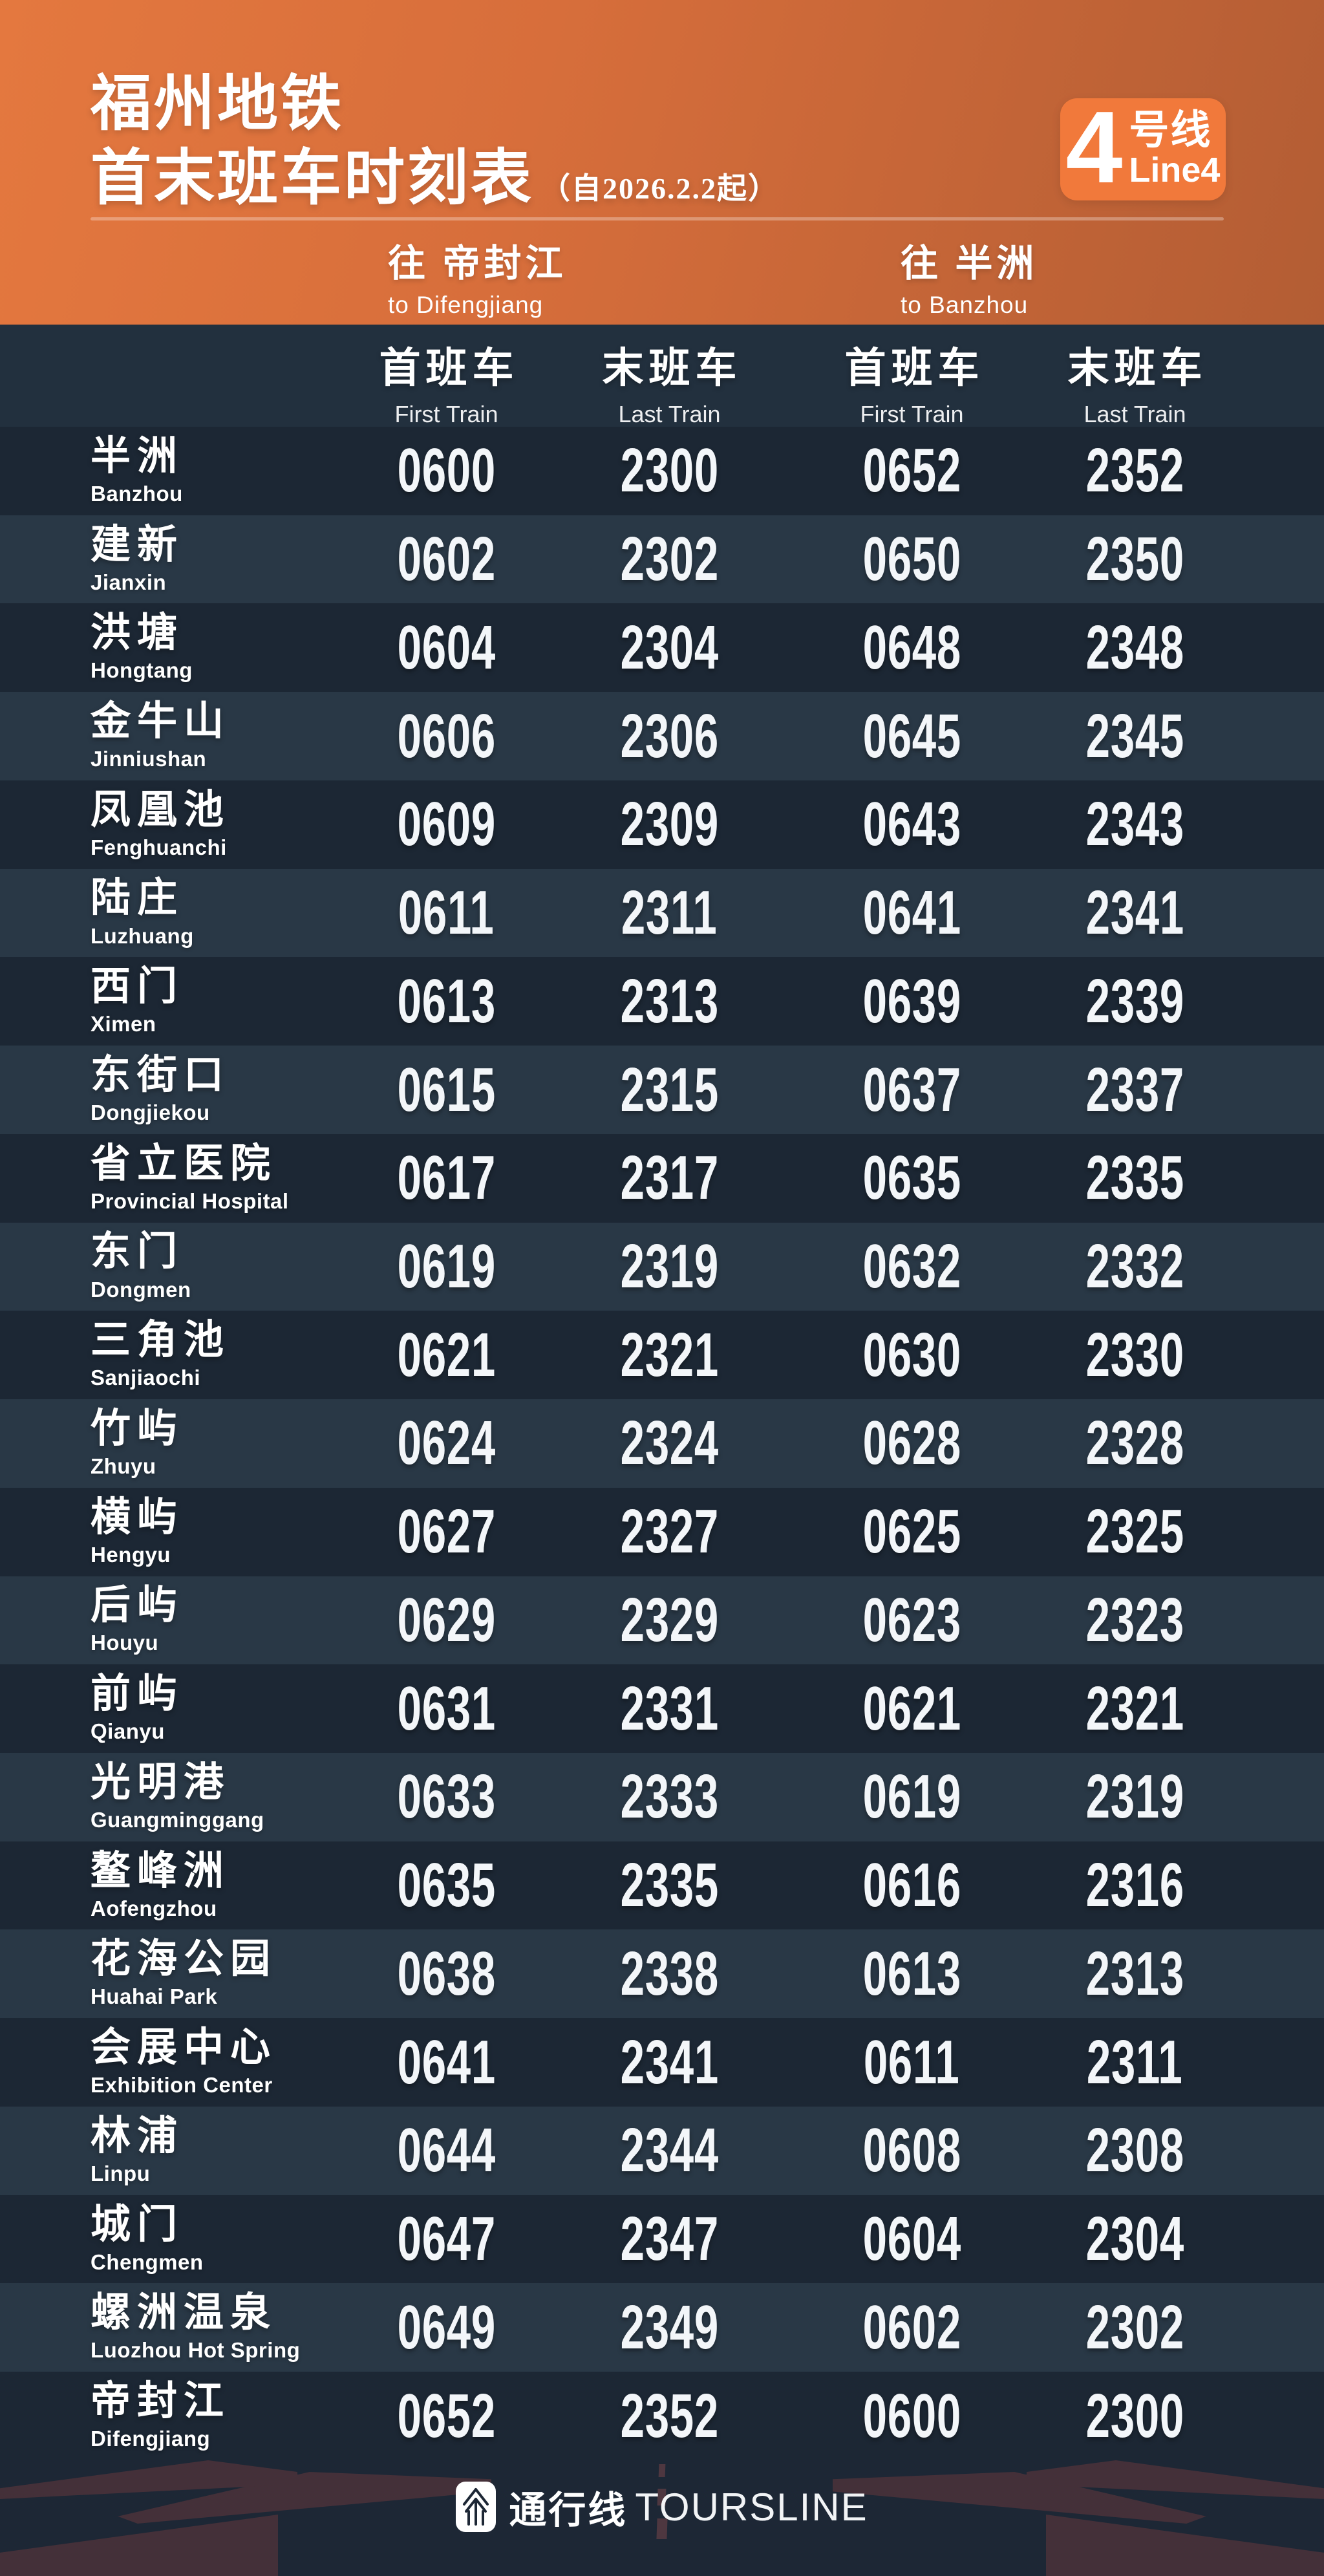  I want to click on station-name-en: Hengyu, so click(131, 1554).